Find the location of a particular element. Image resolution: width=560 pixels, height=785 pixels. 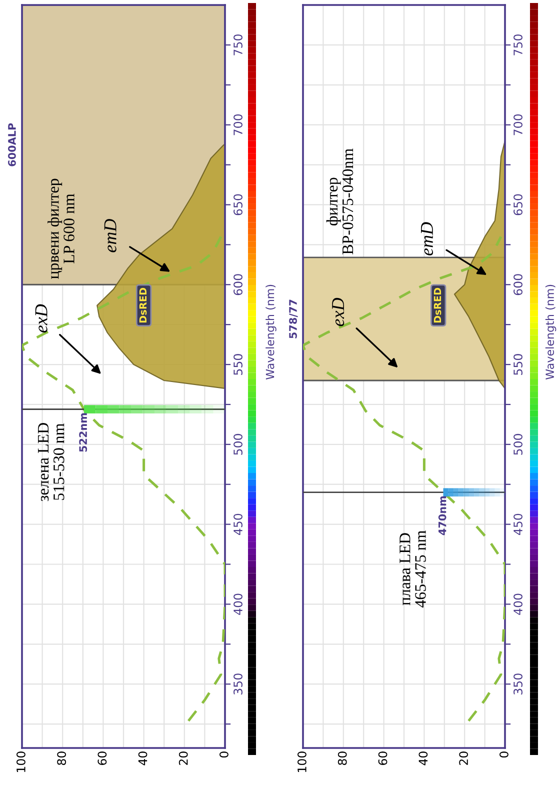

annotation: филтер BP-0575-040nm is located at coordinates (340, 201).